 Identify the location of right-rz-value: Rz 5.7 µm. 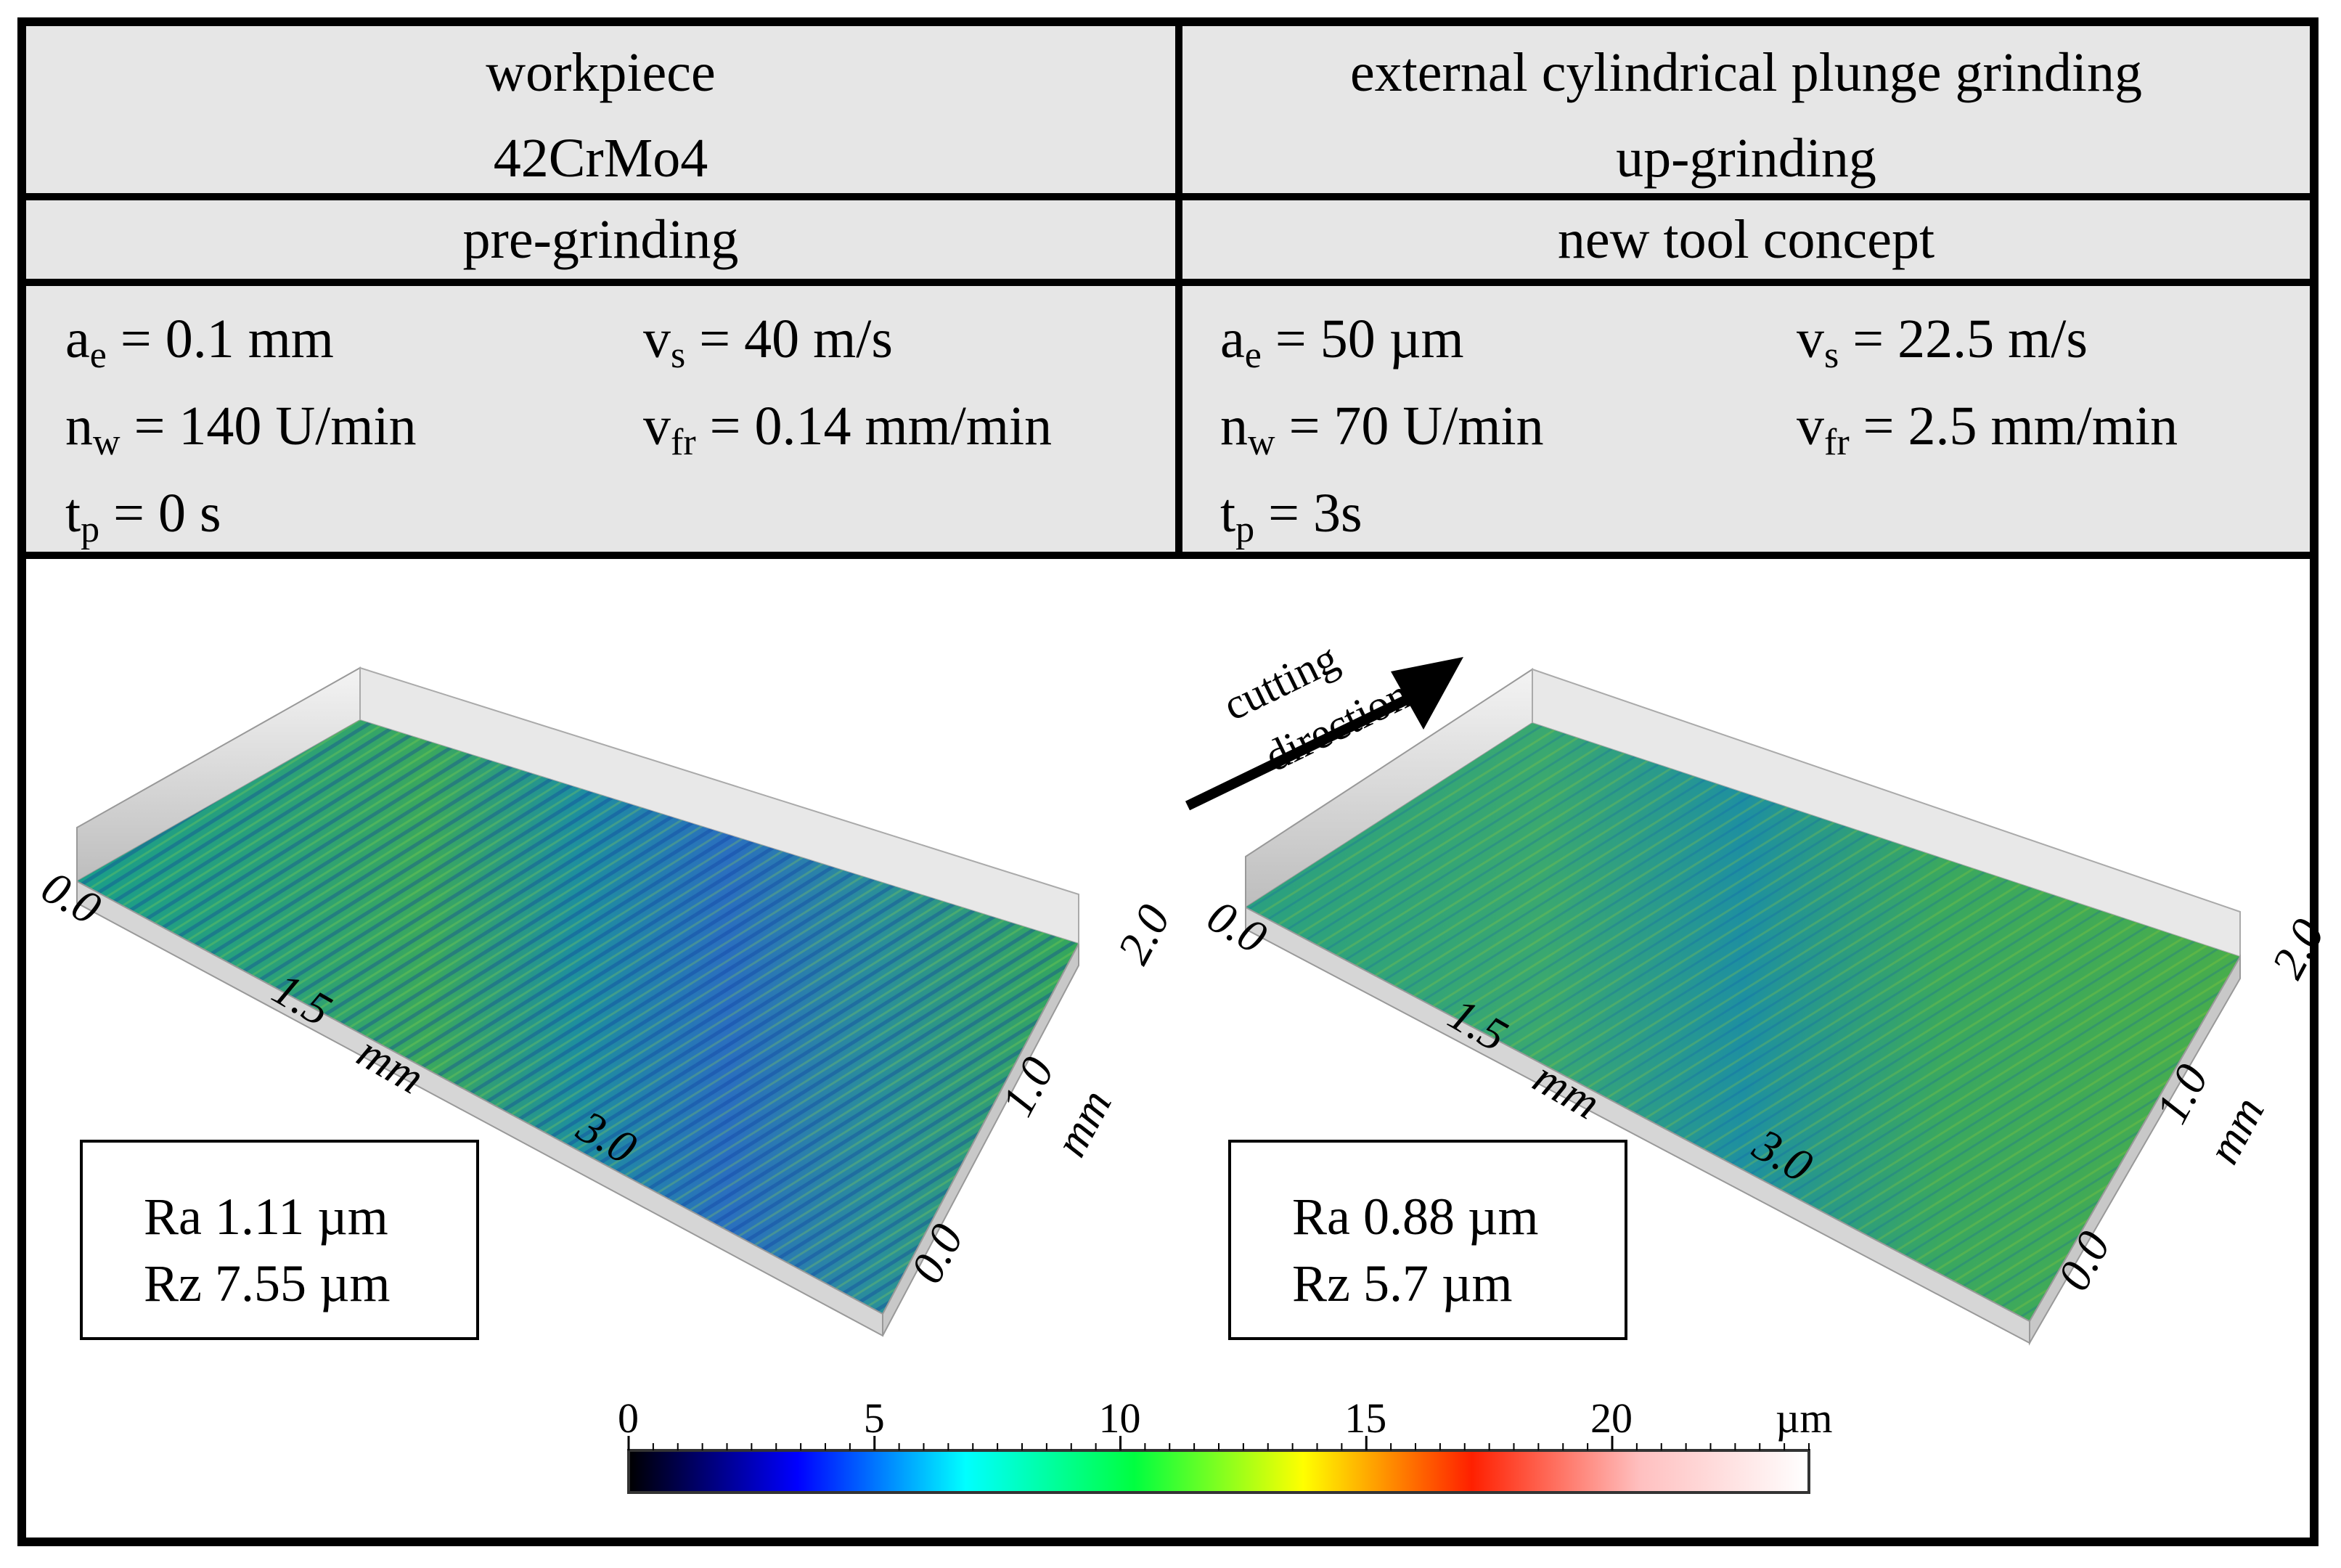
(1403, 1283).